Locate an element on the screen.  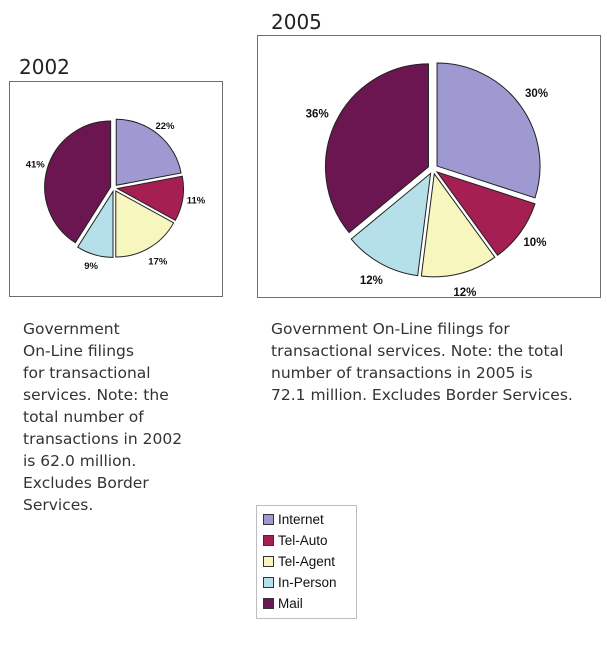
legend-label-internet: Internet is located at coordinates (301, 519).